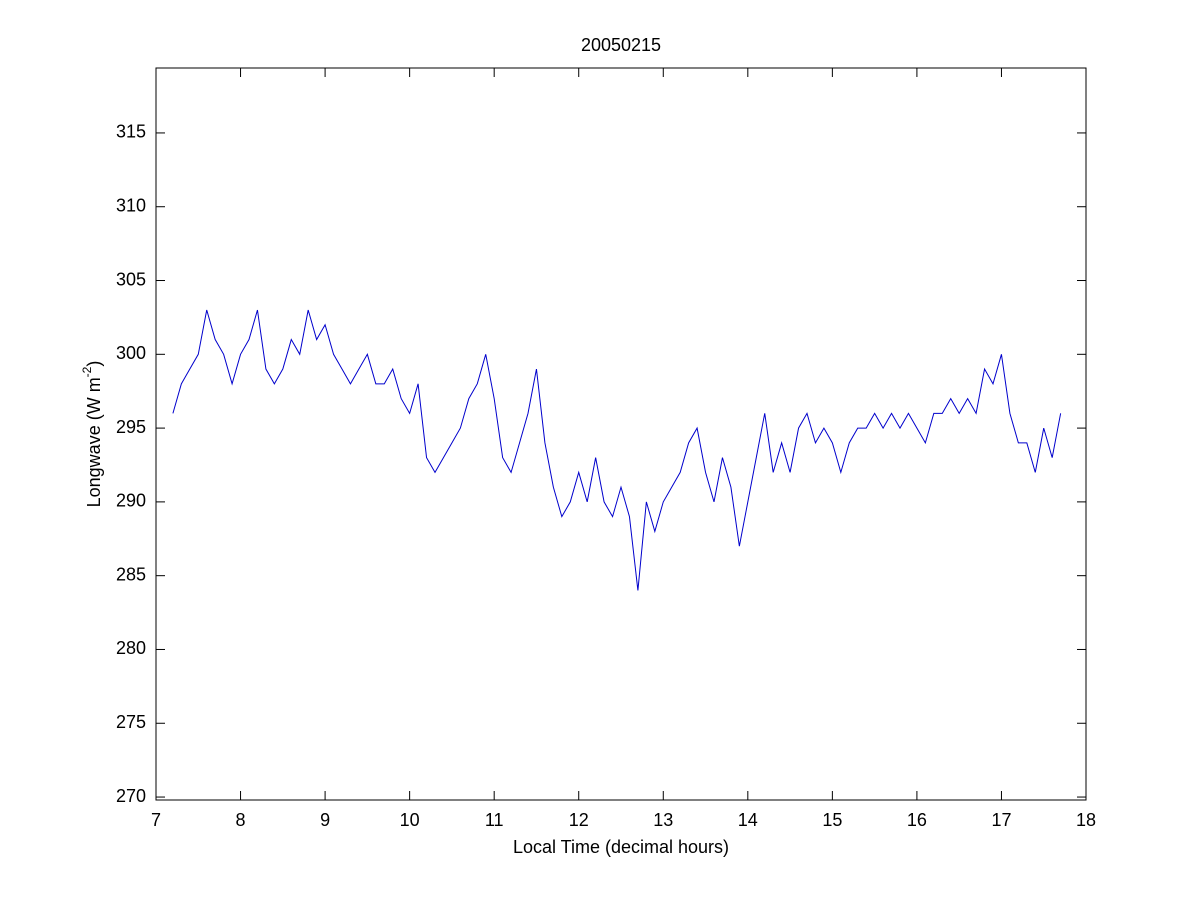 The width and height of the screenshot is (1200, 905). I want to click on x-tick-label: 11, so click(494, 820).